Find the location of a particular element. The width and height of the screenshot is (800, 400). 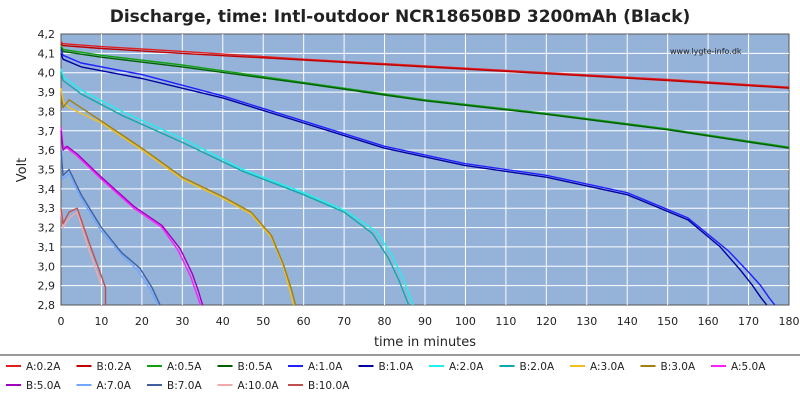

x-tick-label: 0 is located at coordinates (61, 321).